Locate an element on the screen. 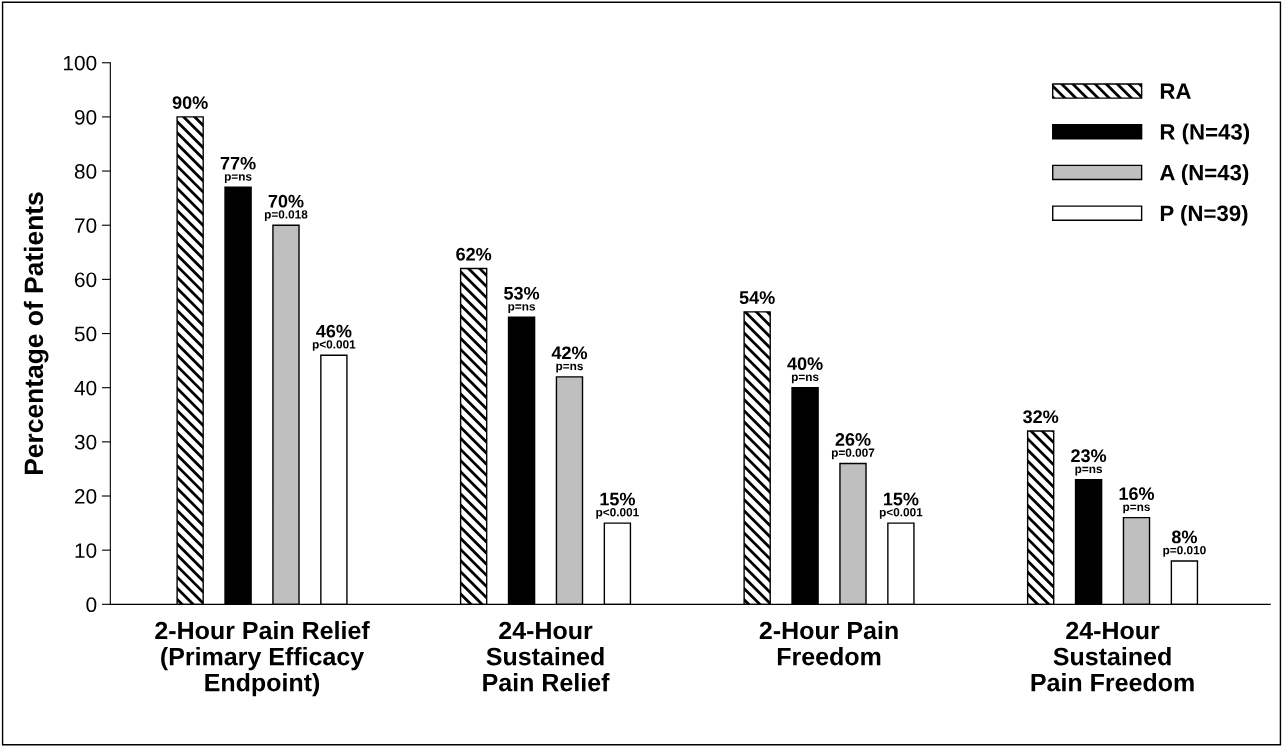 The height and width of the screenshot is (747, 1283). y-tick-label: 0 is located at coordinates (91, 605).